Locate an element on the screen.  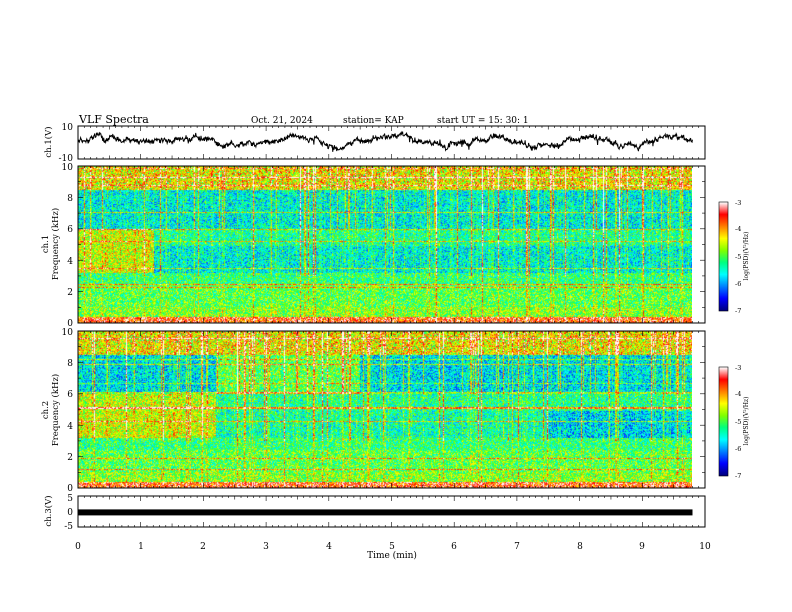
time-tick-5: 5 is located at coordinates (392, 547).